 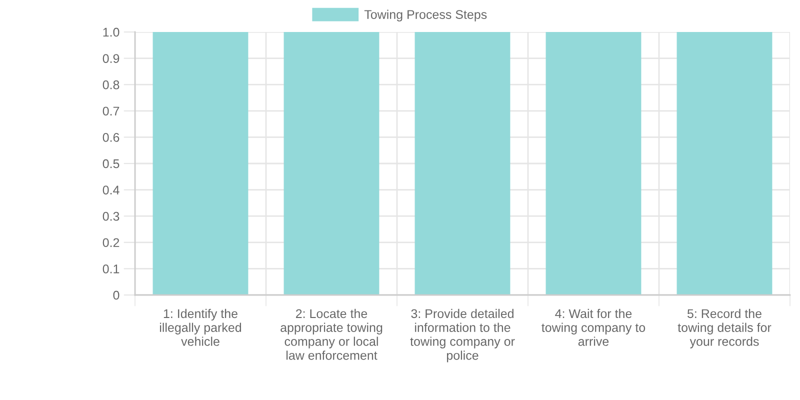 What do you see at coordinates (111, 163) in the screenshot?
I see `y-tick-label: 0.5` at bounding box center [111, 163].